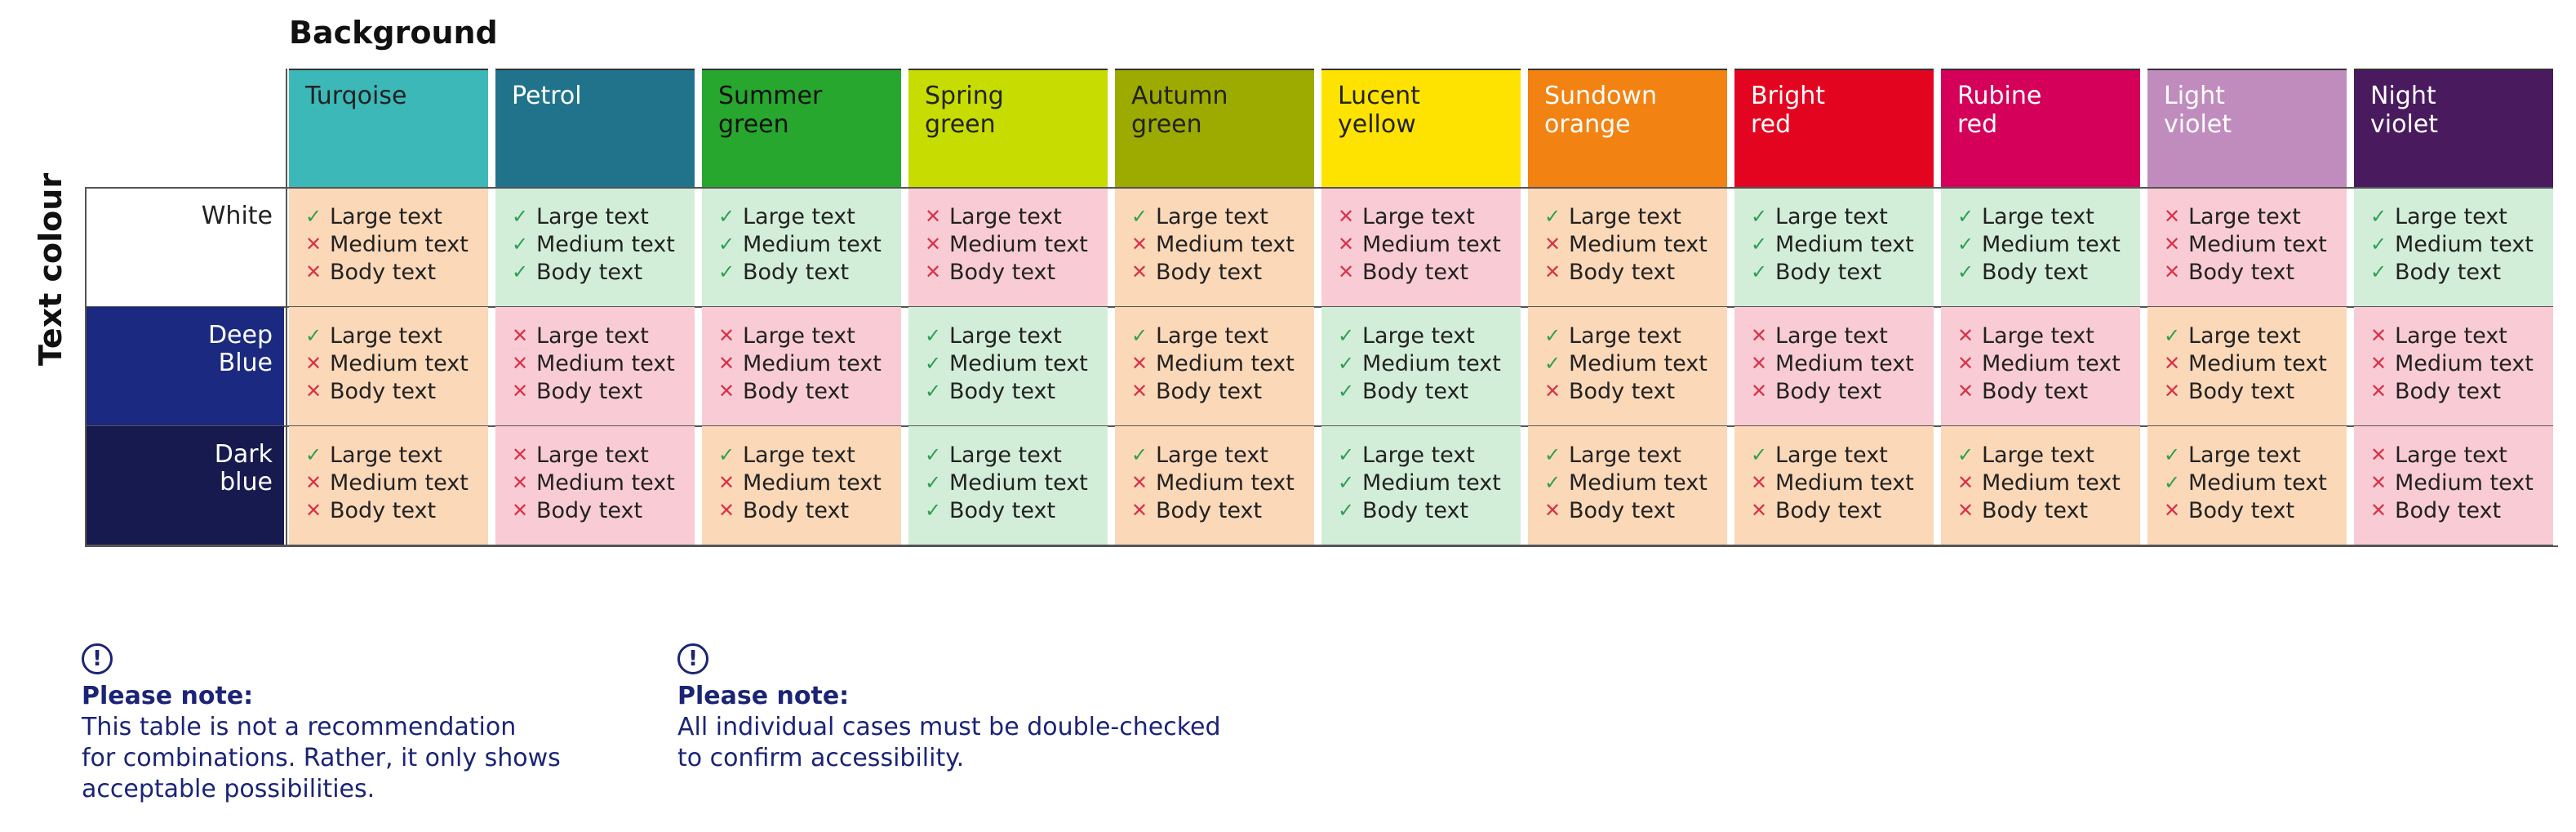 The width and height of the screenshot is (2576, 832). What do you see at coordinates (2247, 128) in the screenshot?
I see `background-header: Light violet` at bounding box center [2247, 128].